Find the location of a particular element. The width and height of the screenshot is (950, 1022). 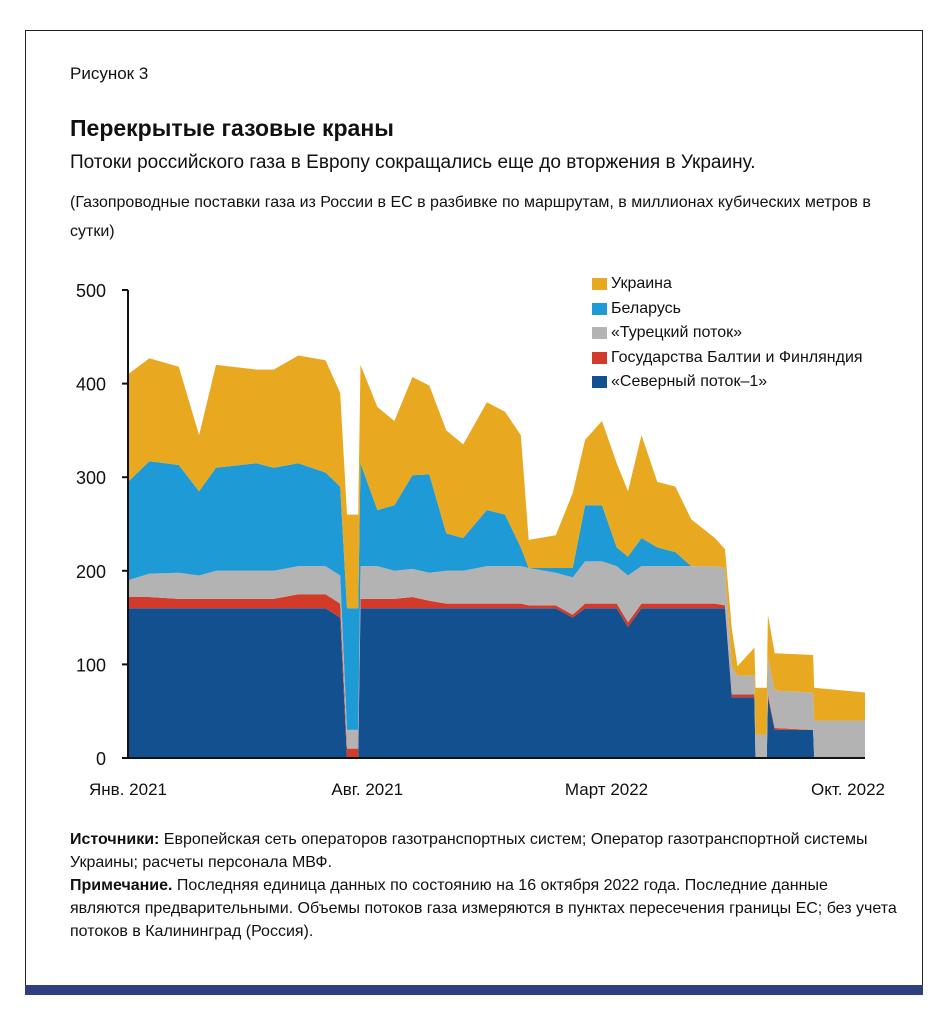

bottom-accent-bar is located at coordinates (474, 990).